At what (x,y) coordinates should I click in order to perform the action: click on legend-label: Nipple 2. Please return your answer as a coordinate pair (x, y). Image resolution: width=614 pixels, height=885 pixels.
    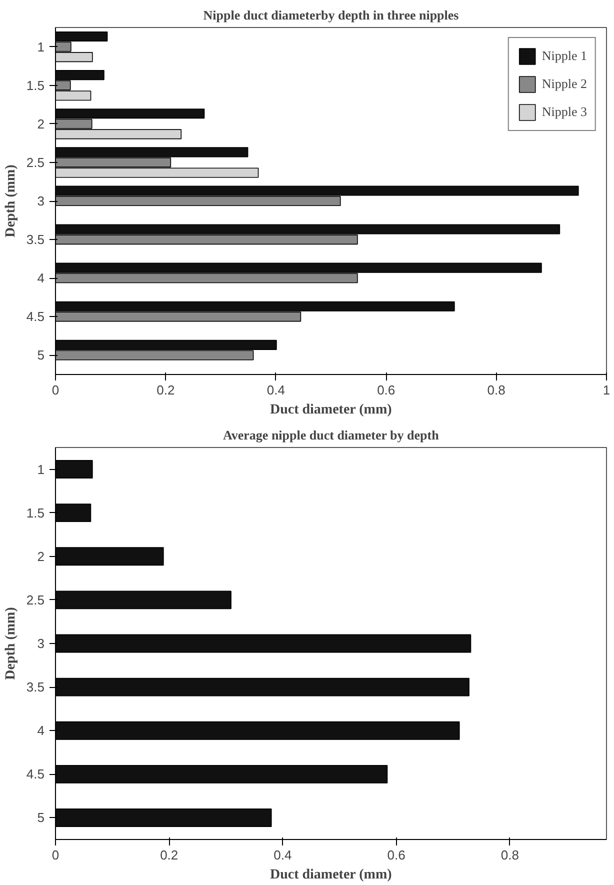
    Looking at the image, I should click on (564, 84).